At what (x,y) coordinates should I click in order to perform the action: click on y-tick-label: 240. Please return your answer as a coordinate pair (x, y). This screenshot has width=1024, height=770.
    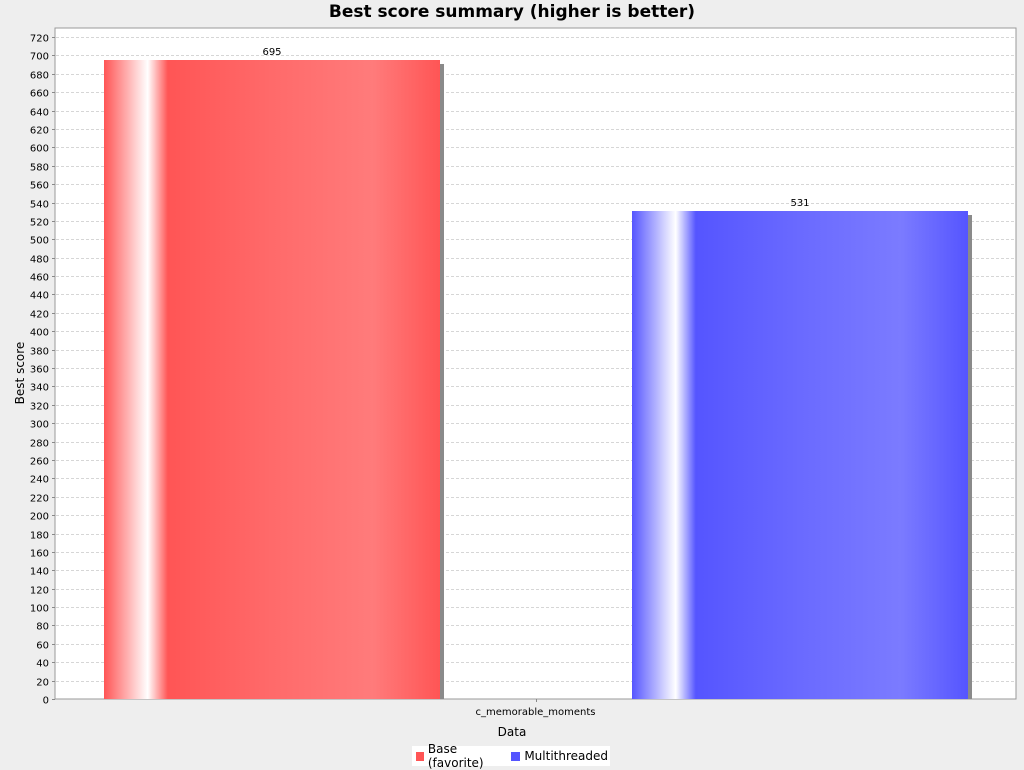
    Looking at the image, I should click on (39, 480).